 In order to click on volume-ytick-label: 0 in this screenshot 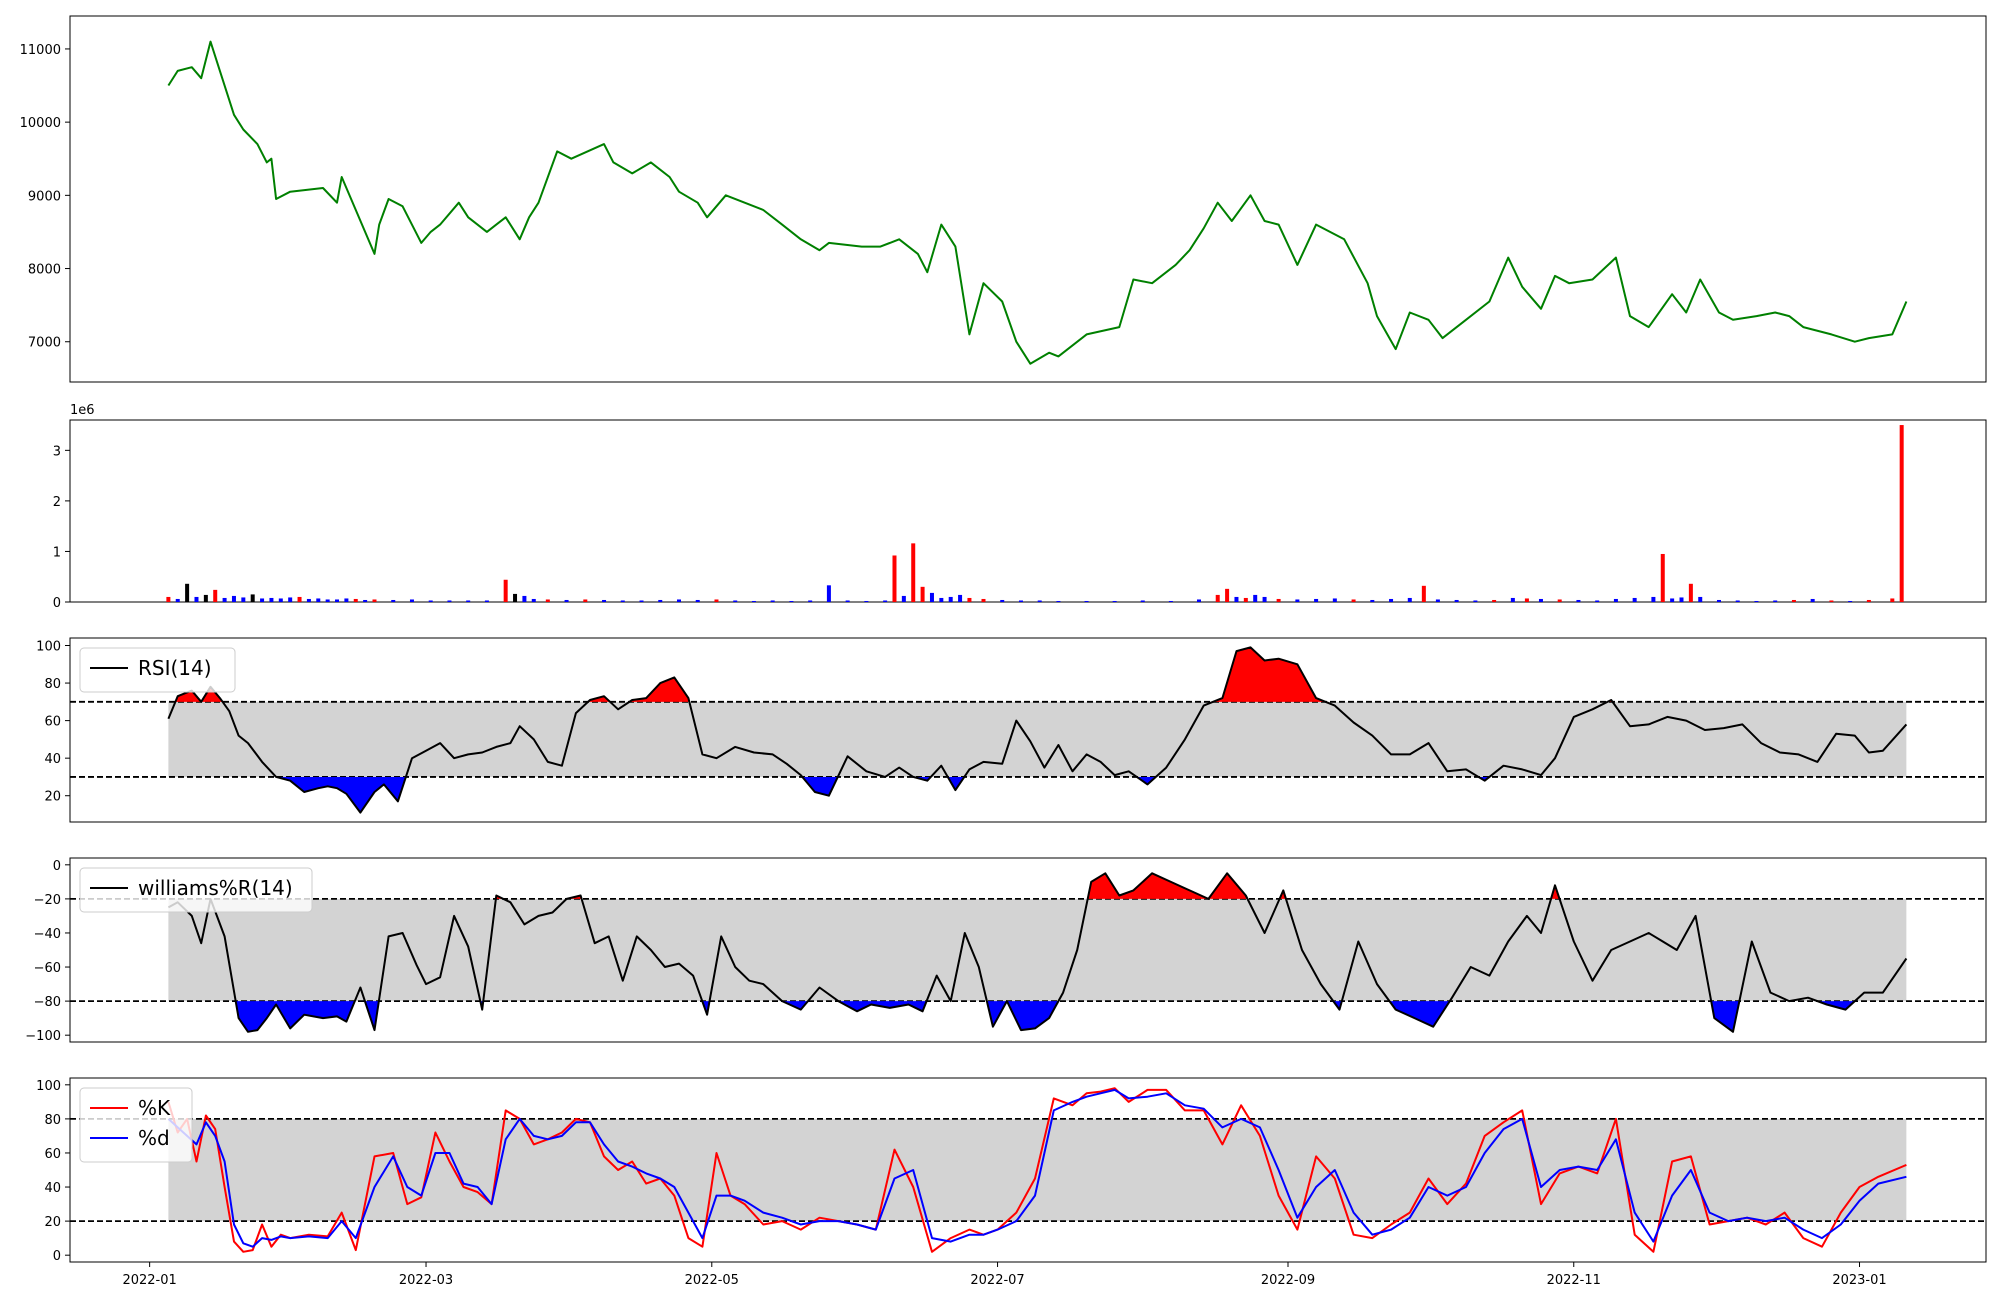, I will do `click(57, 603)`.